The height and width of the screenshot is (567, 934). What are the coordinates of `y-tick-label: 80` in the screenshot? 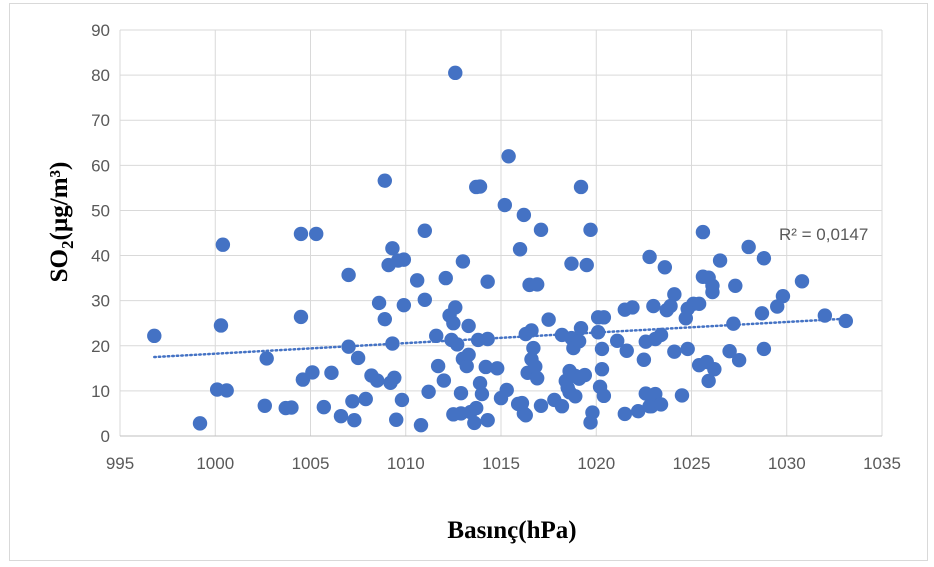 It's located at (100, 75).